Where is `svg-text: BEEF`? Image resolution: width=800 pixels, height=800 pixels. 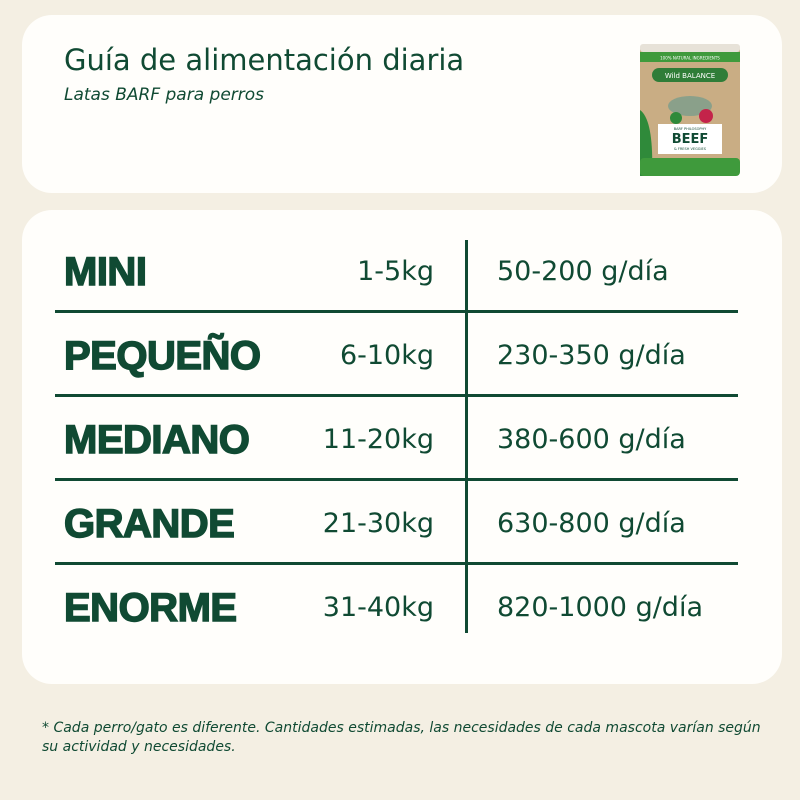 svg-text: BEEF is located at coordinates (690, 139).